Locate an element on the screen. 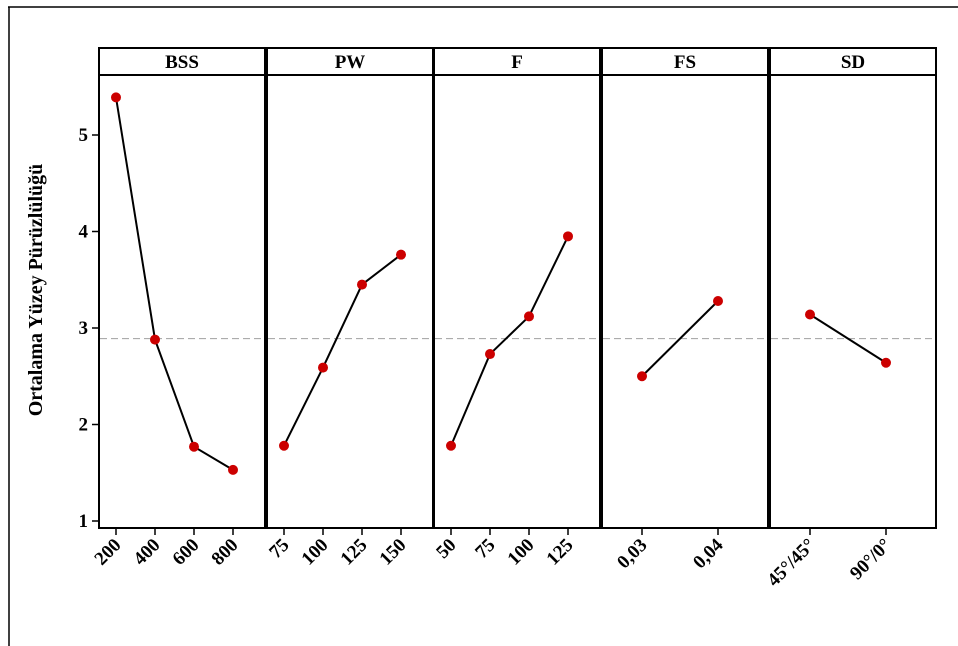 The width and height of the screenshot is (958, 646). x-tick-label: 50 is located at coordinates (446, 549).